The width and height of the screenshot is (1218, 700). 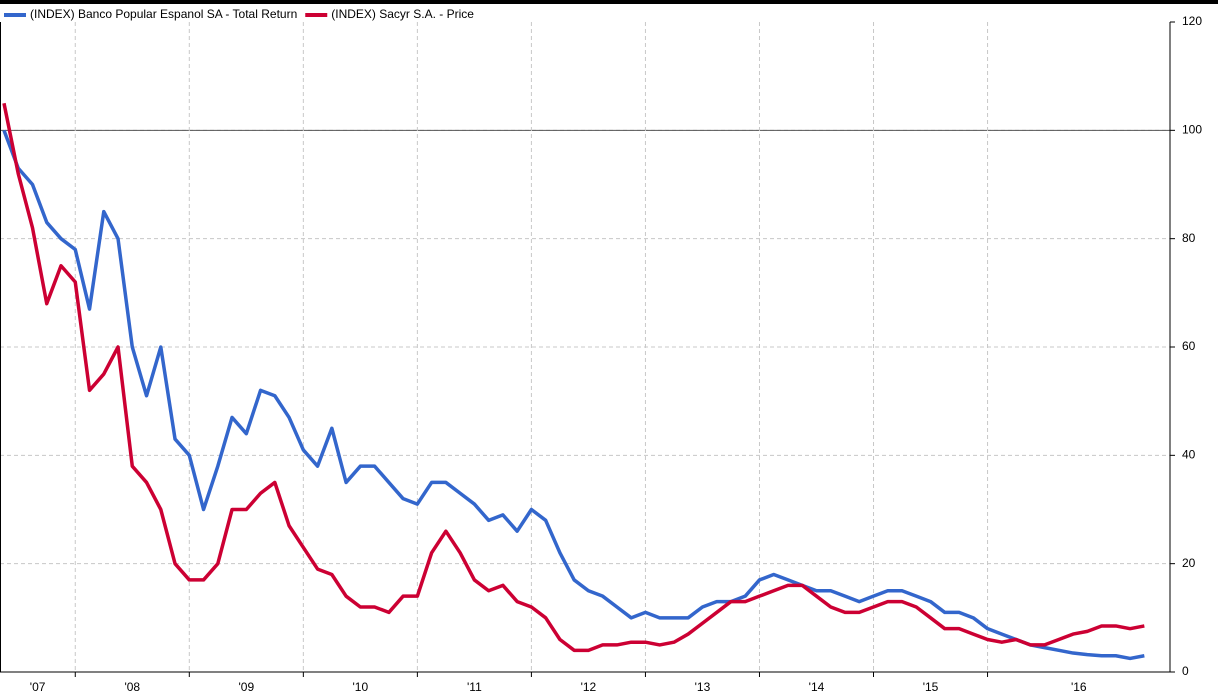 I want to click on x-tick-label: '14, so click(x=817, y=687).